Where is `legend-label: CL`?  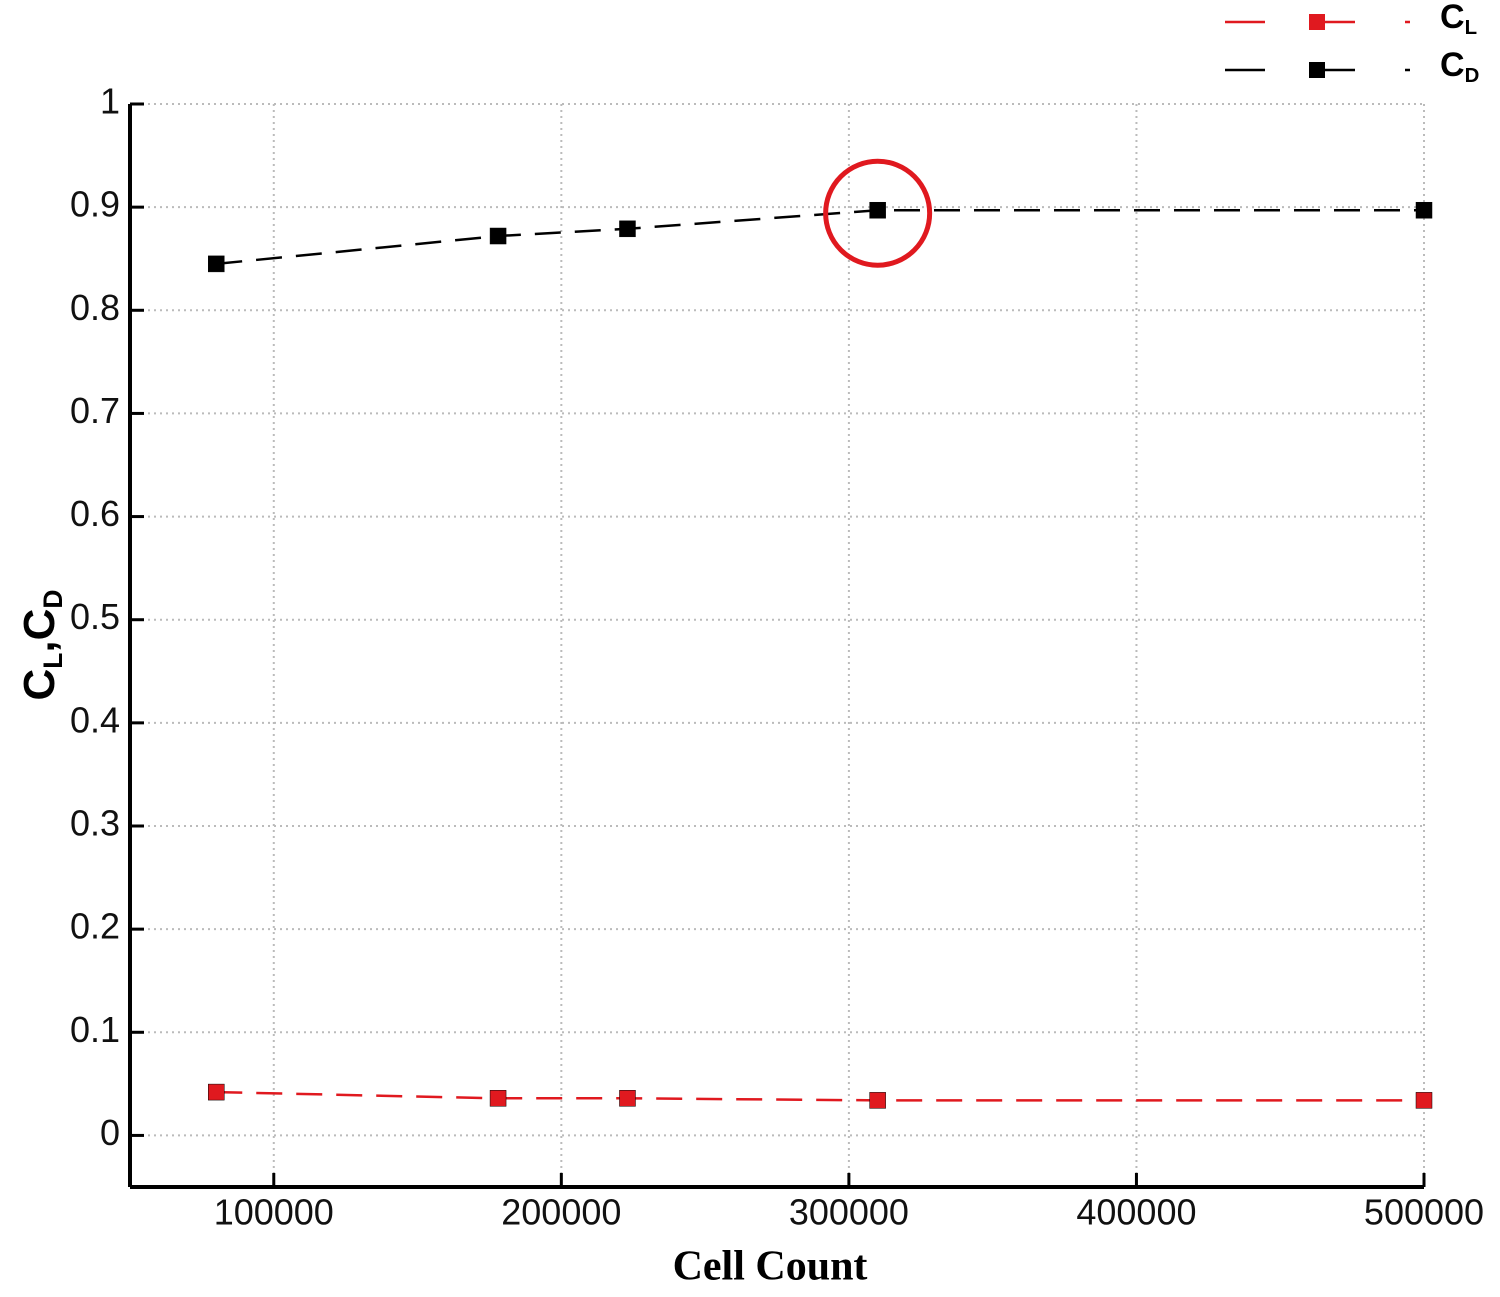
legend-label: CL is located at coordinates (1458, 20).